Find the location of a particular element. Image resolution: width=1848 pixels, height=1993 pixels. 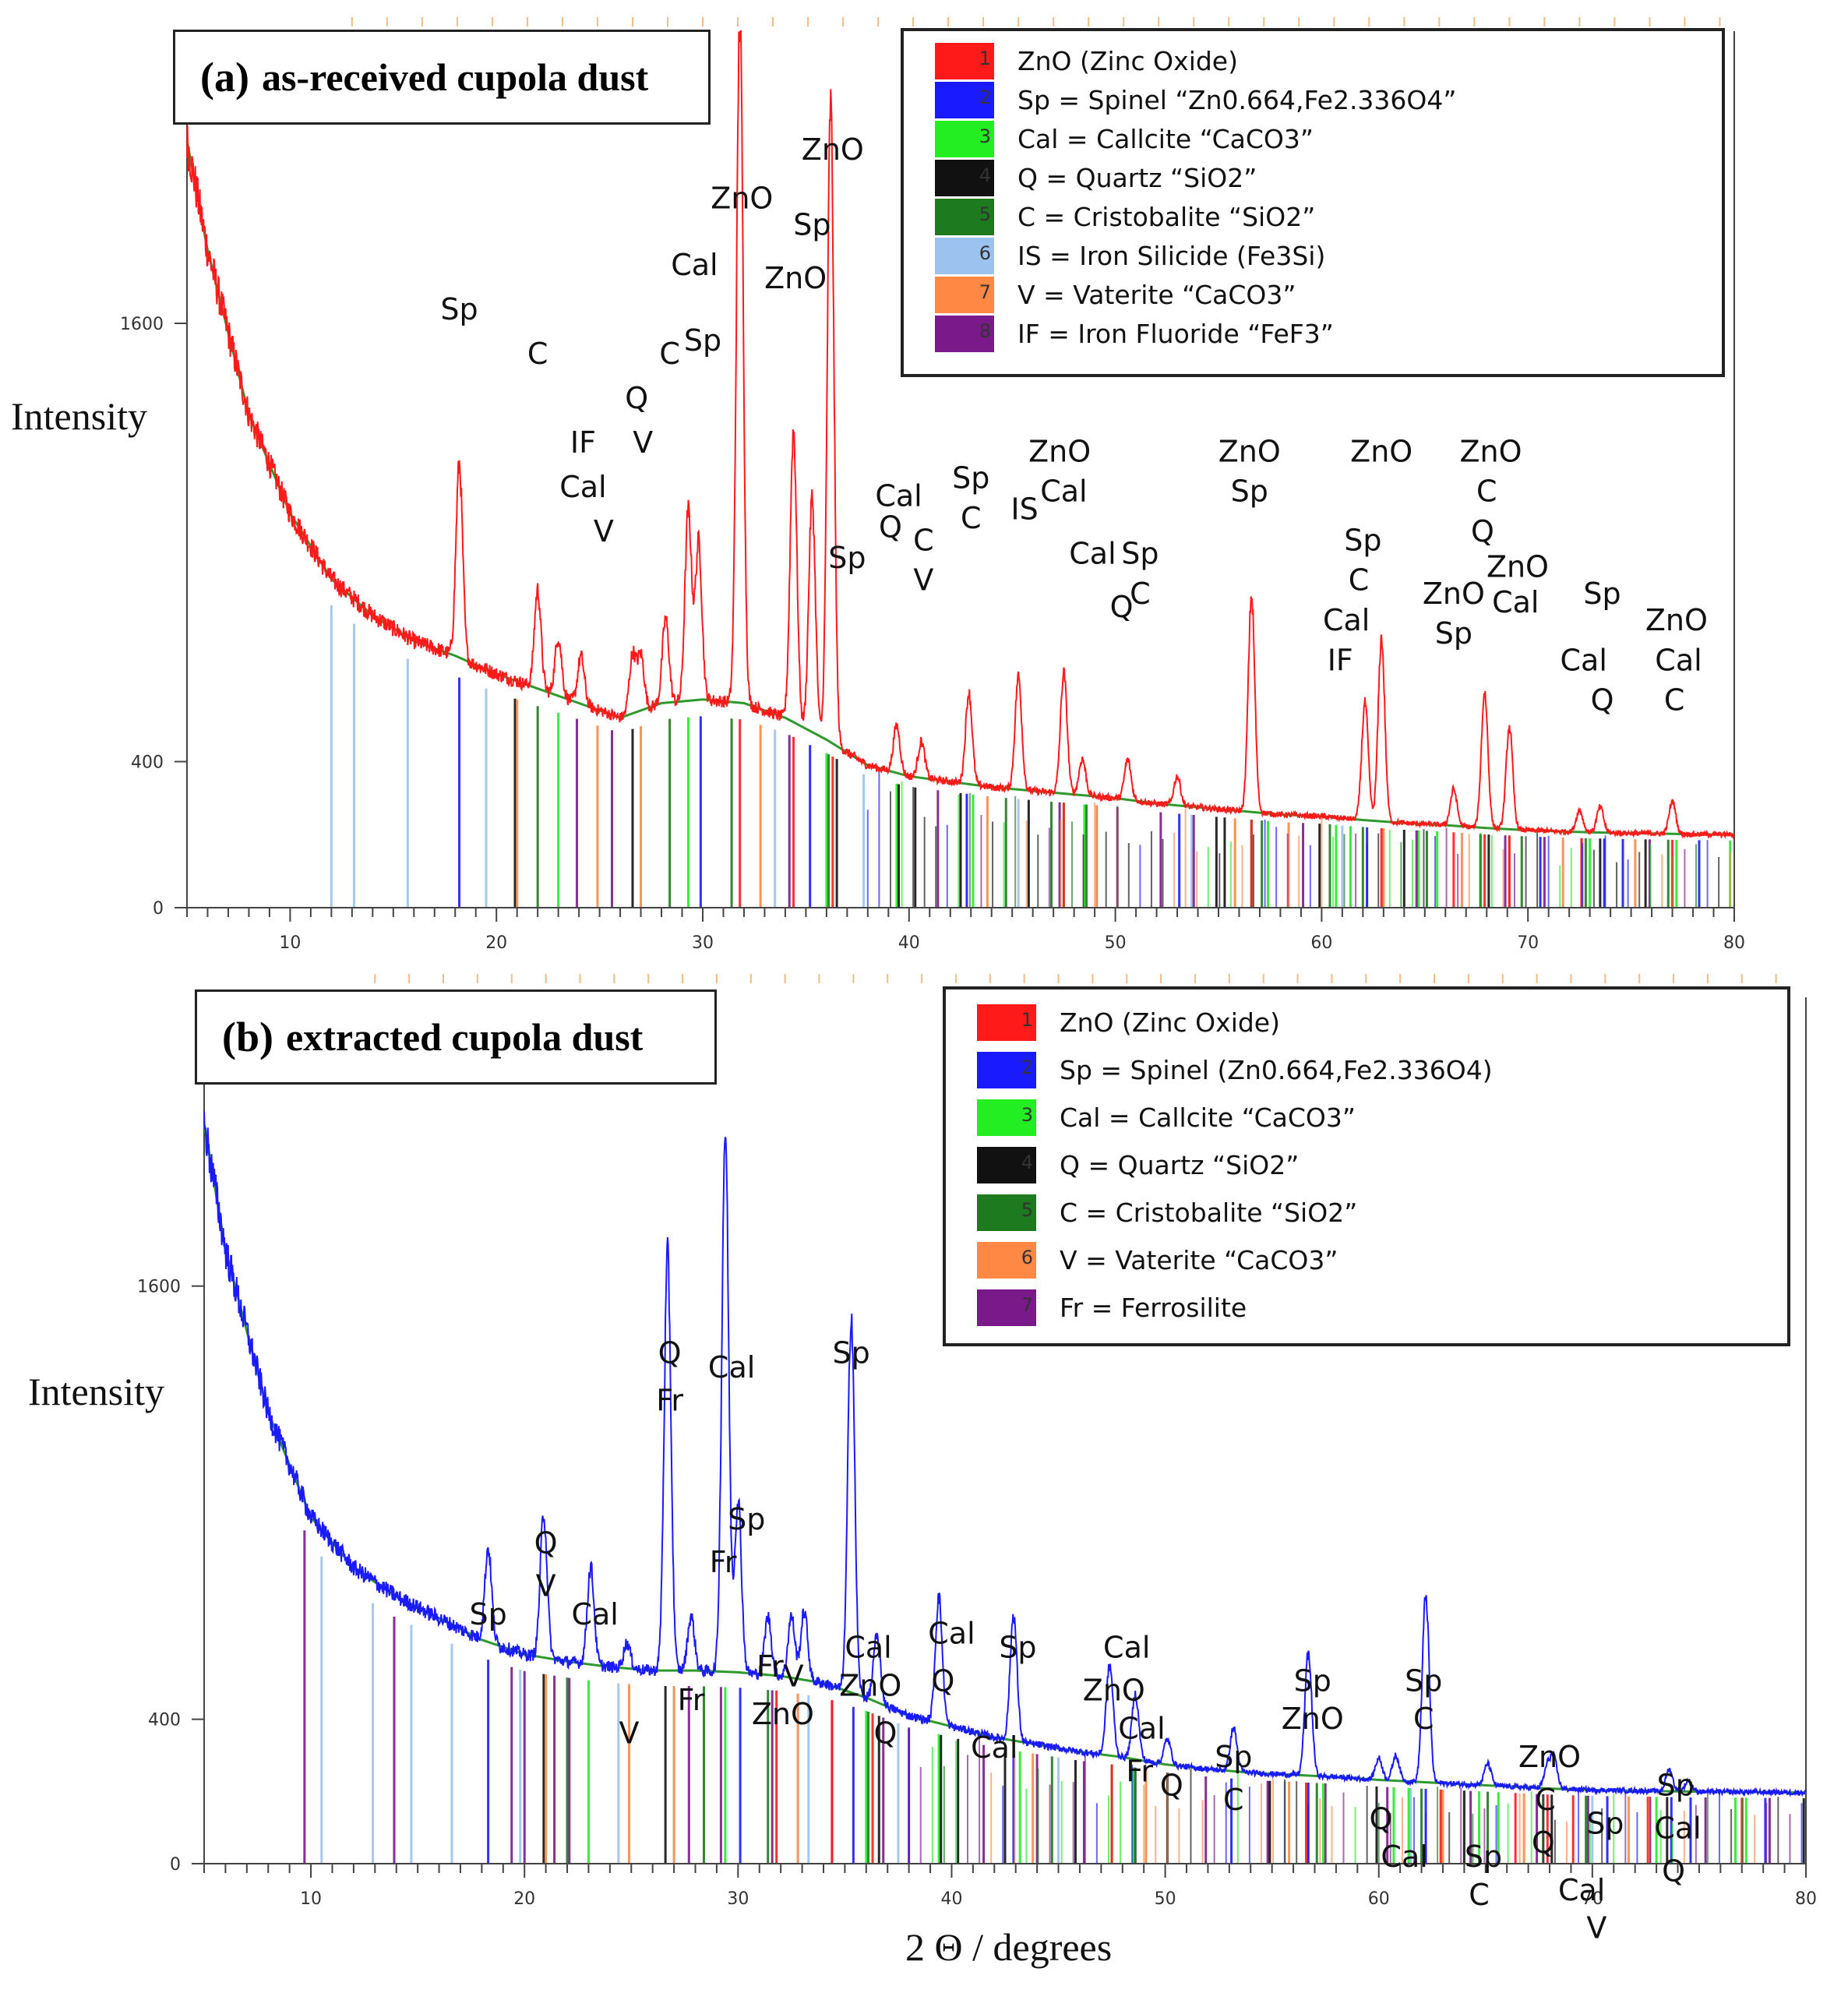

legend-entry: 2 Sp = Spinel “Zn0.664,Fe2.336O4” is located at coordinates (1195, 100).